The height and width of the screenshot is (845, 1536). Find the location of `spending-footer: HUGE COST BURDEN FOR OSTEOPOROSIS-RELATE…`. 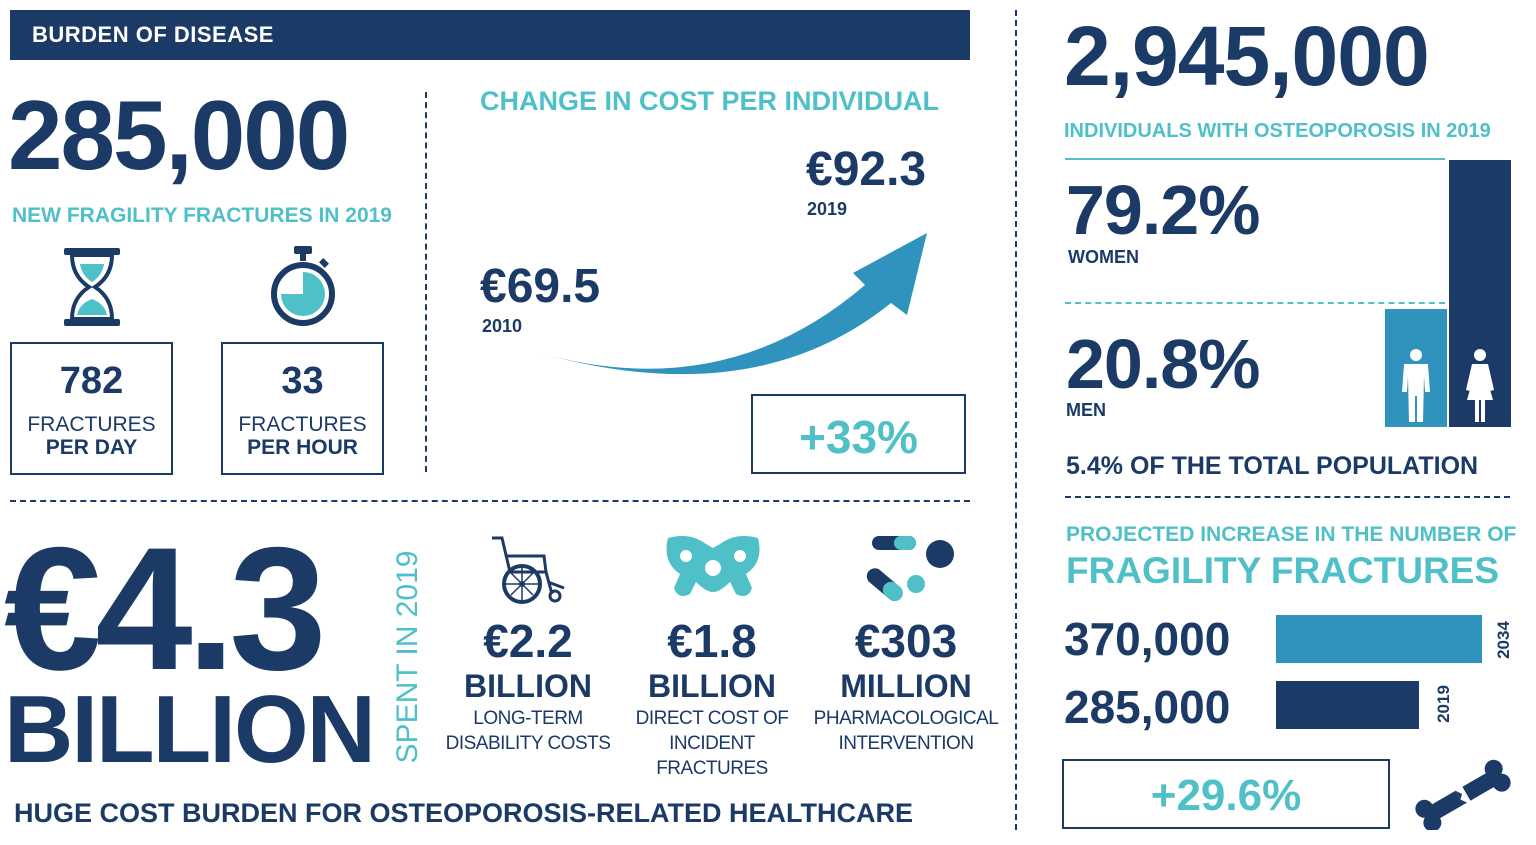

spending-footer: HUGE COST BURDEN FOR OSTEOPOROSIS-RELATE… is located at coordinates (464, 813).